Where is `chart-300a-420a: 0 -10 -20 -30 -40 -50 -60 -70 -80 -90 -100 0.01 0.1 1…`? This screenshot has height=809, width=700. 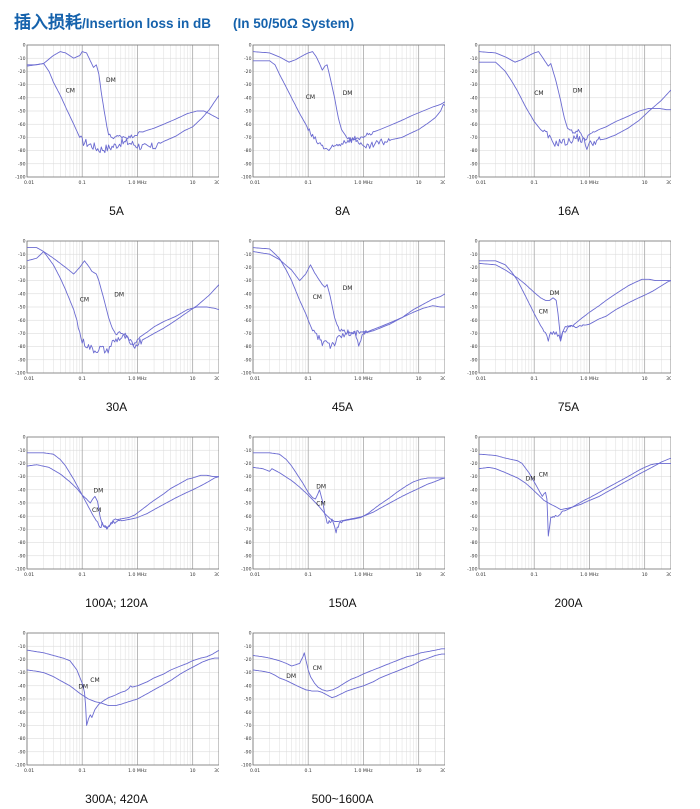 chart-300a-420a: 0 -10 -20 -30 -40 -50 -60 -70 -80 -90 -100 0.01 0.1 1… is located at coordinates (120, 717).